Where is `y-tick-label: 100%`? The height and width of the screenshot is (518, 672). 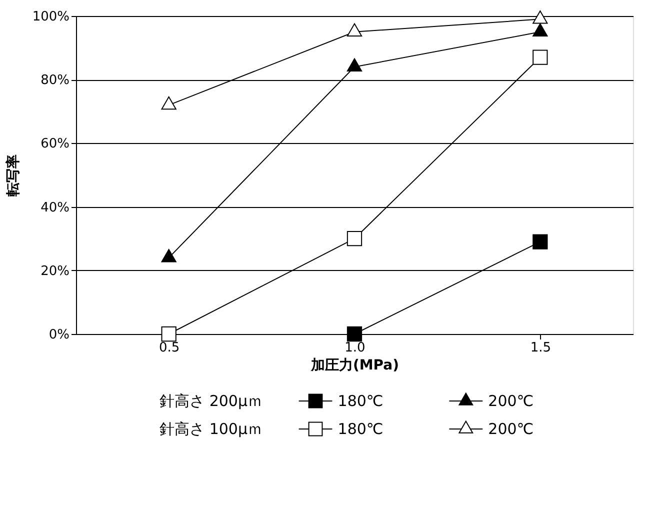
y-tick-label: 100% is located at coordinates (51, 17).